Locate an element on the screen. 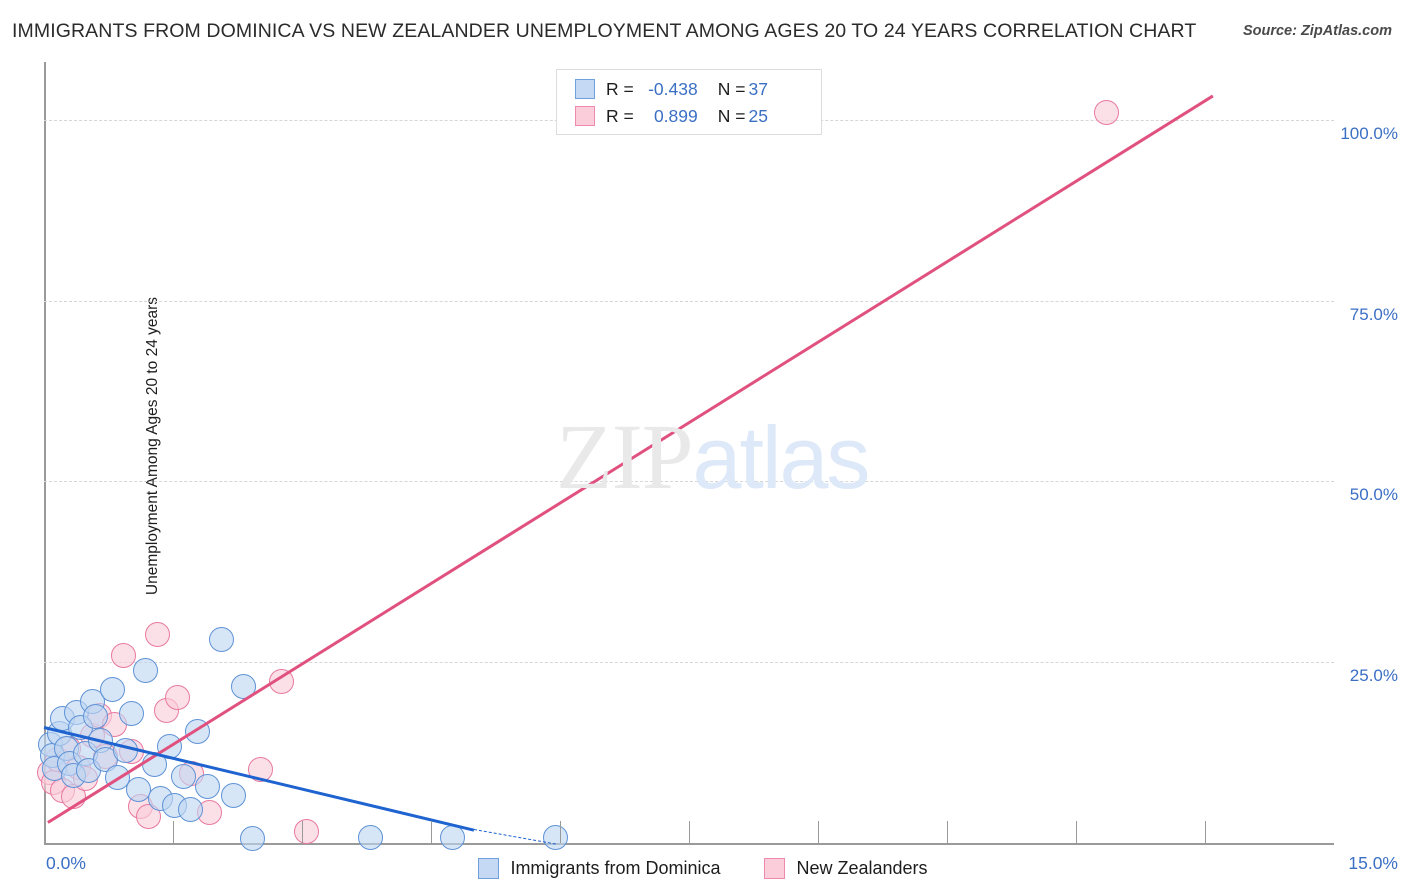 Image resolution: width=1406 pixels, height=892 pixels. r-label-newzealanders: R = is located at coordinates (620, 115).